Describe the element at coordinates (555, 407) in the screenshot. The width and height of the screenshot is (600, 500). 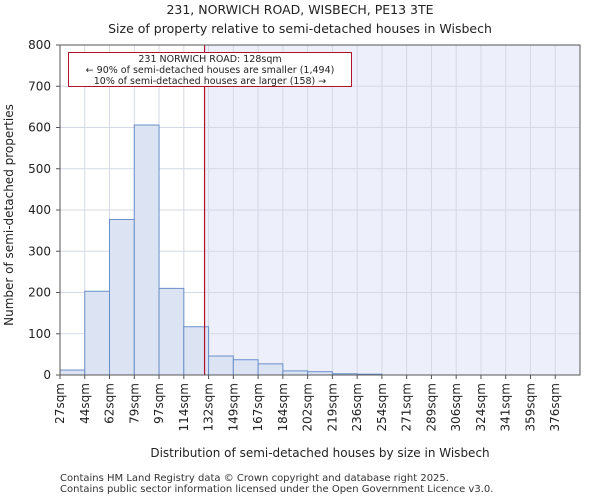
I see `x-tick-label: 376sqm` at that location.